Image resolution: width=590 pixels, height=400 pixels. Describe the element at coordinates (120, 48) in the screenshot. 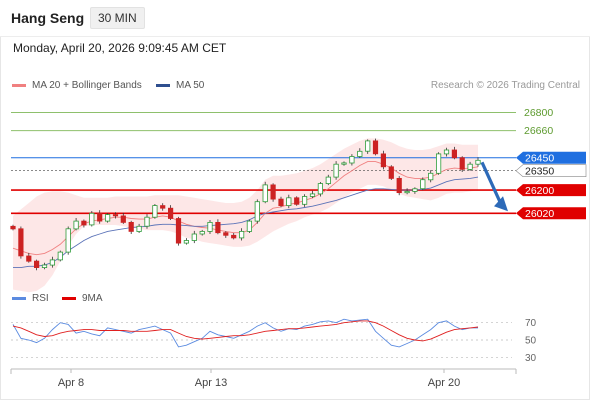

I see `timestamp: Monday, April 20, 2026 9:09:45 AM CET` at that location.